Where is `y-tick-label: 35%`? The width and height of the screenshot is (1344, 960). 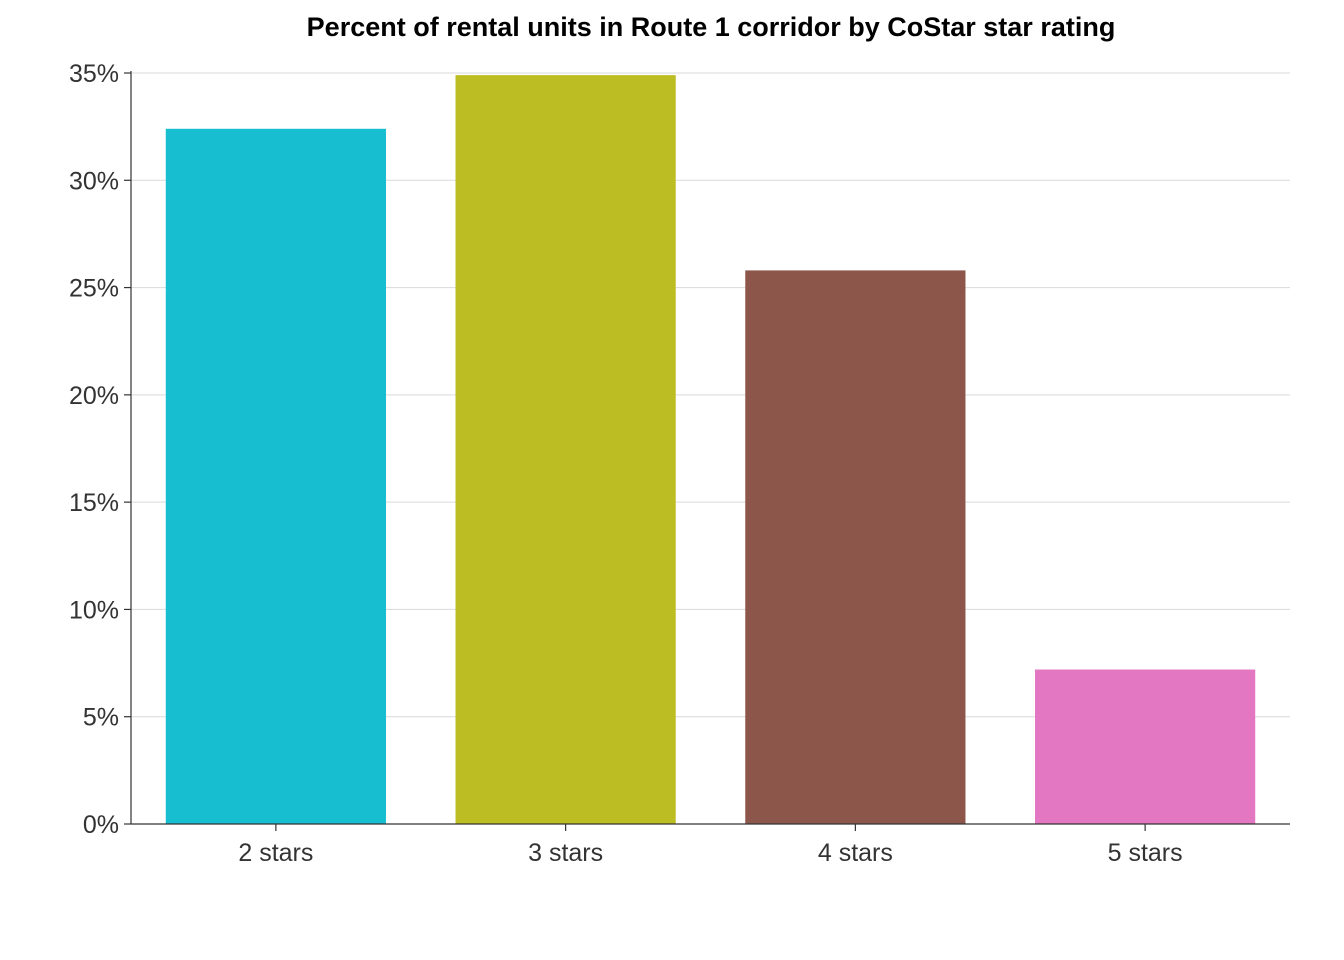
y-tick-label: 35% is located at coordinates (94, 74).